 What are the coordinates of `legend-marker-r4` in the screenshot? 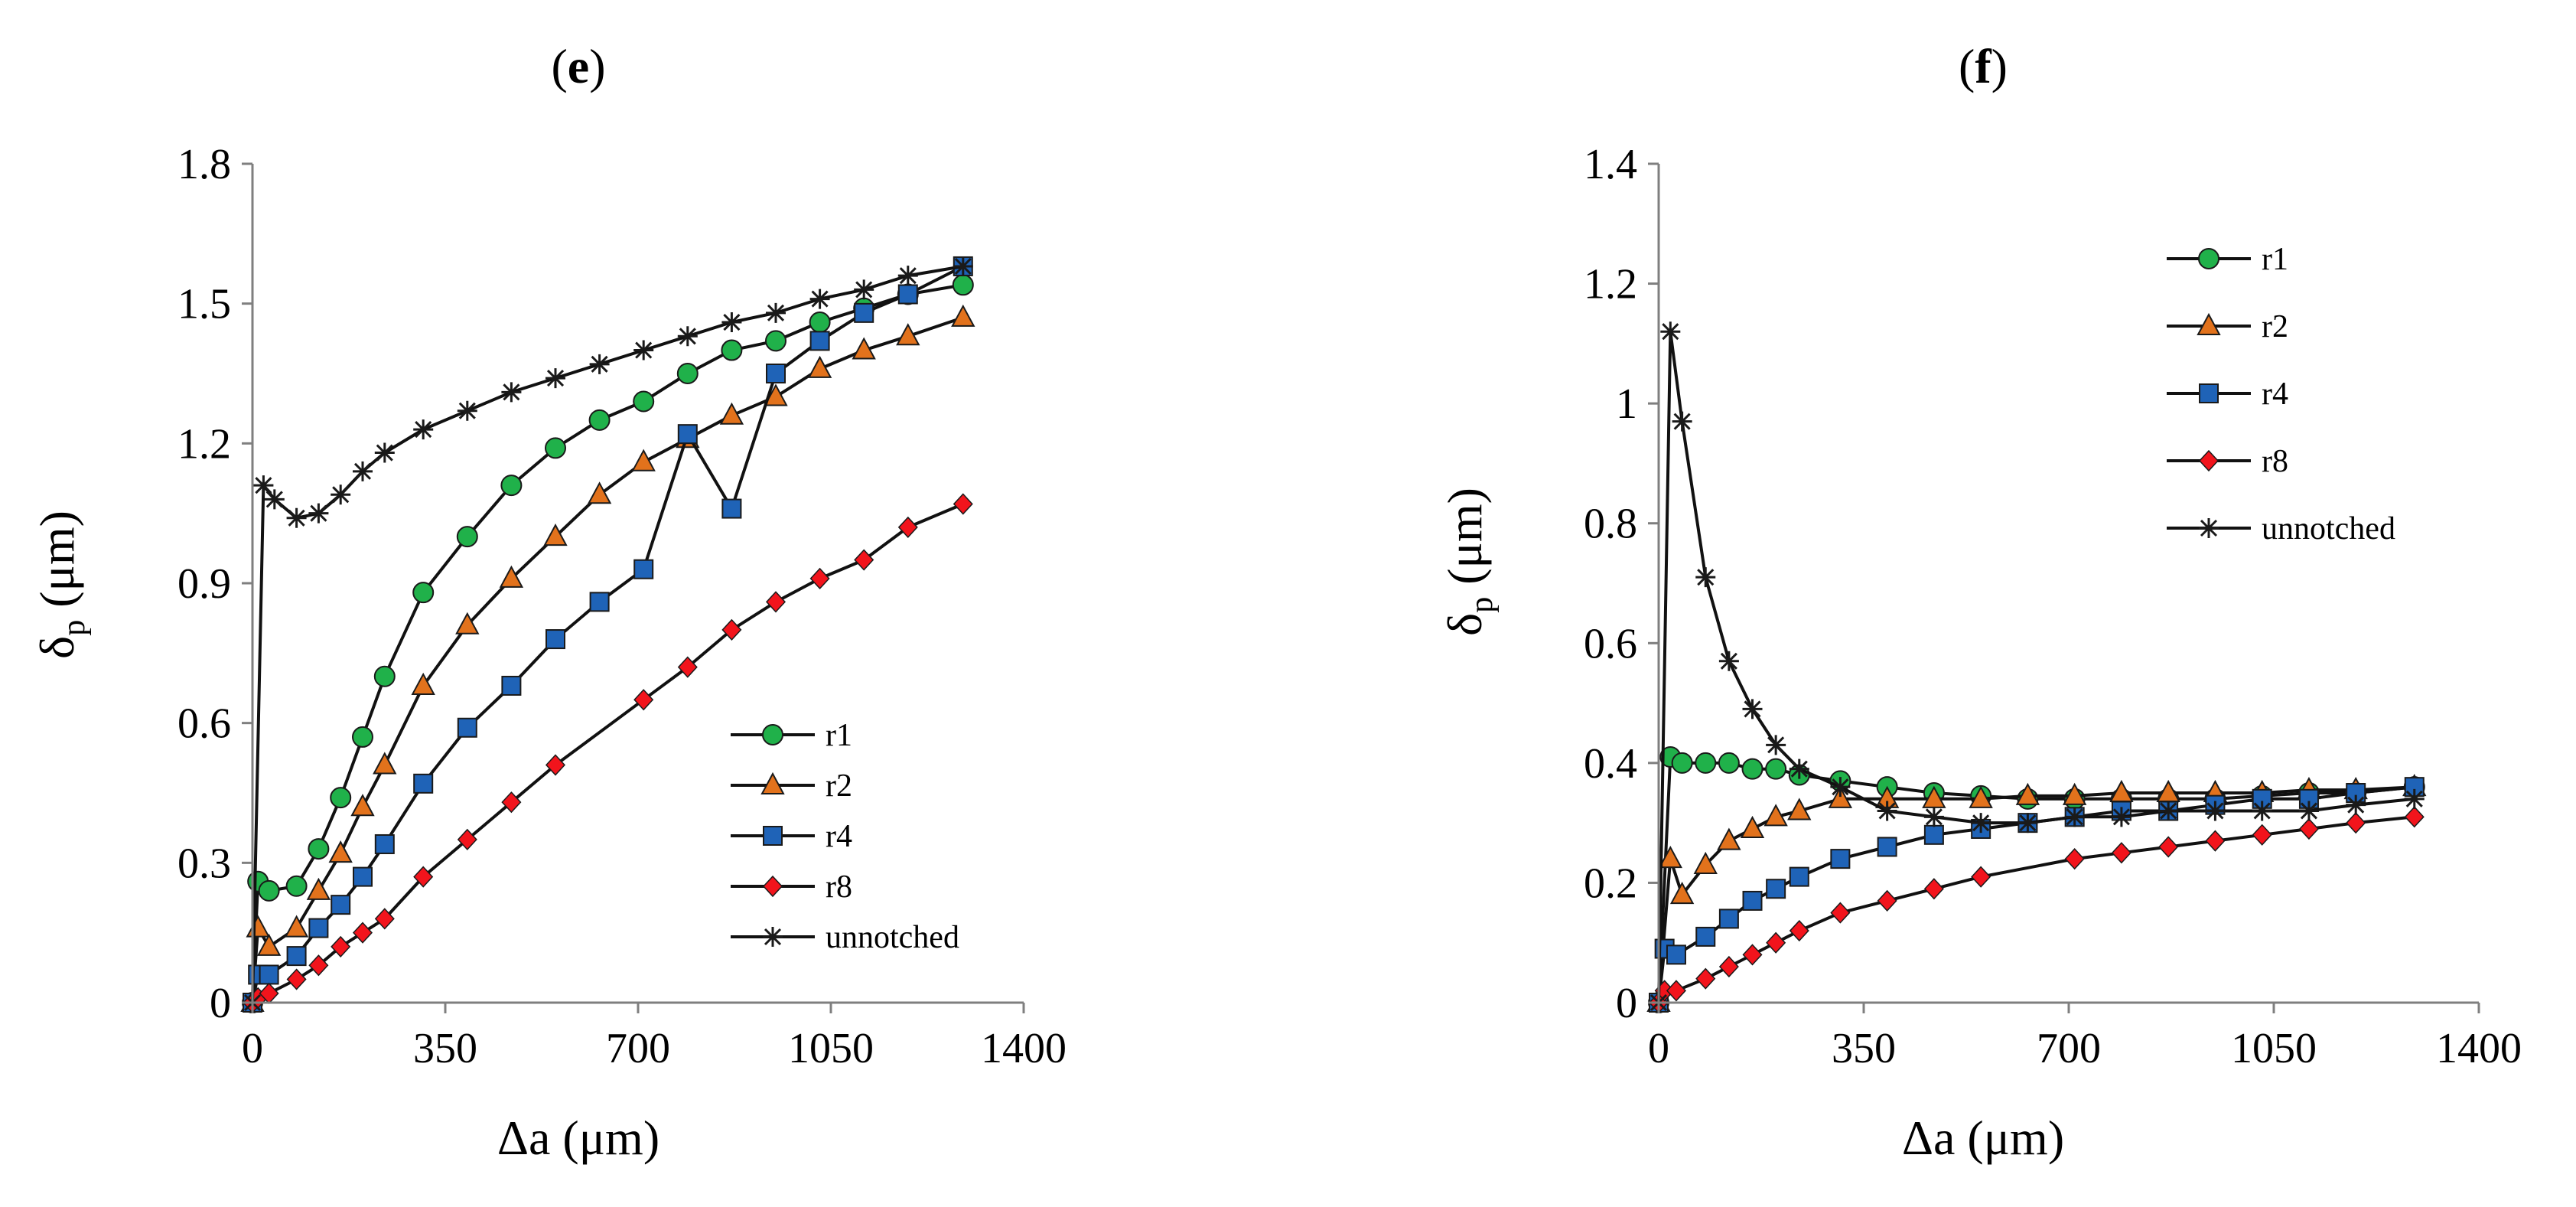 It's located at (773, 836).